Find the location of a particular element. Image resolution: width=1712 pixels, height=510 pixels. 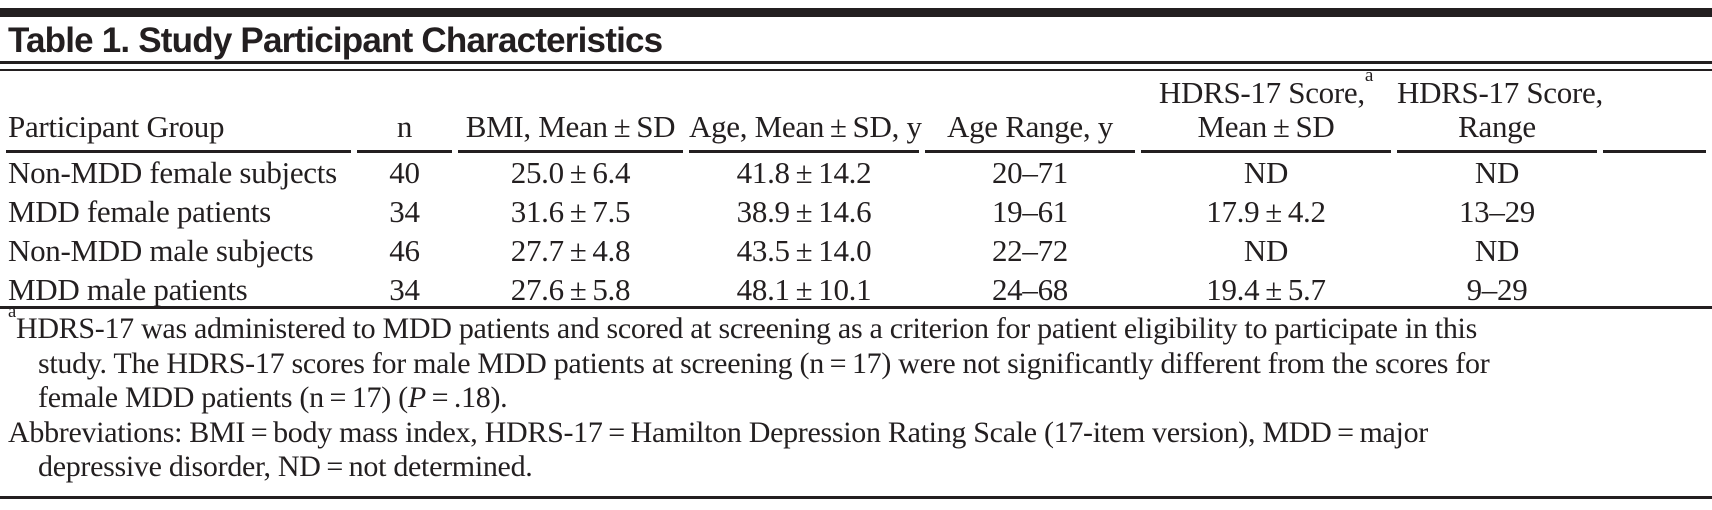

bottom-rule is located at coordinates (856, 497).